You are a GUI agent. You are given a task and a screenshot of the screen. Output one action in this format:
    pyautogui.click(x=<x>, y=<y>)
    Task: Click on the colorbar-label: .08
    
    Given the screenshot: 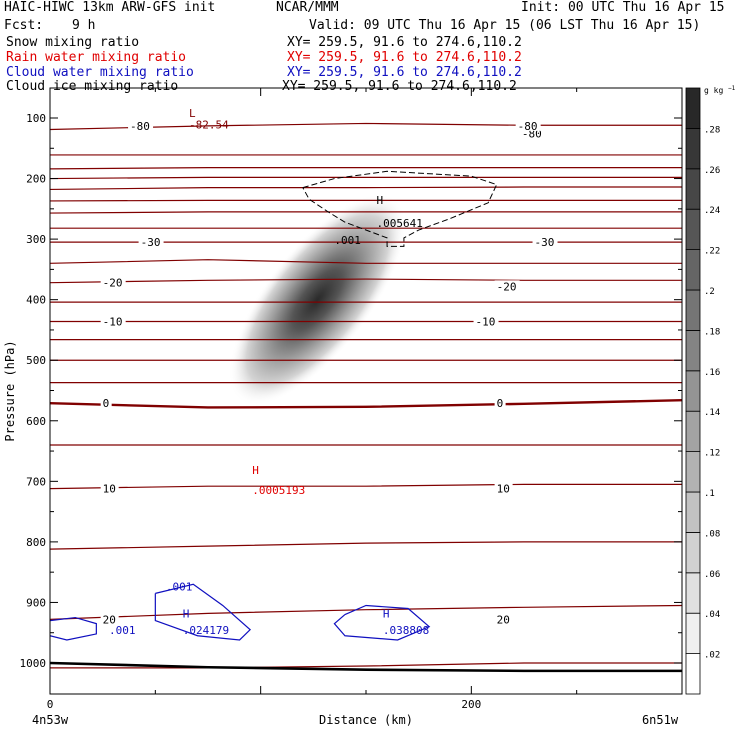 What is the action you would take?
    pyautogui.click(x=712, y=534)
    